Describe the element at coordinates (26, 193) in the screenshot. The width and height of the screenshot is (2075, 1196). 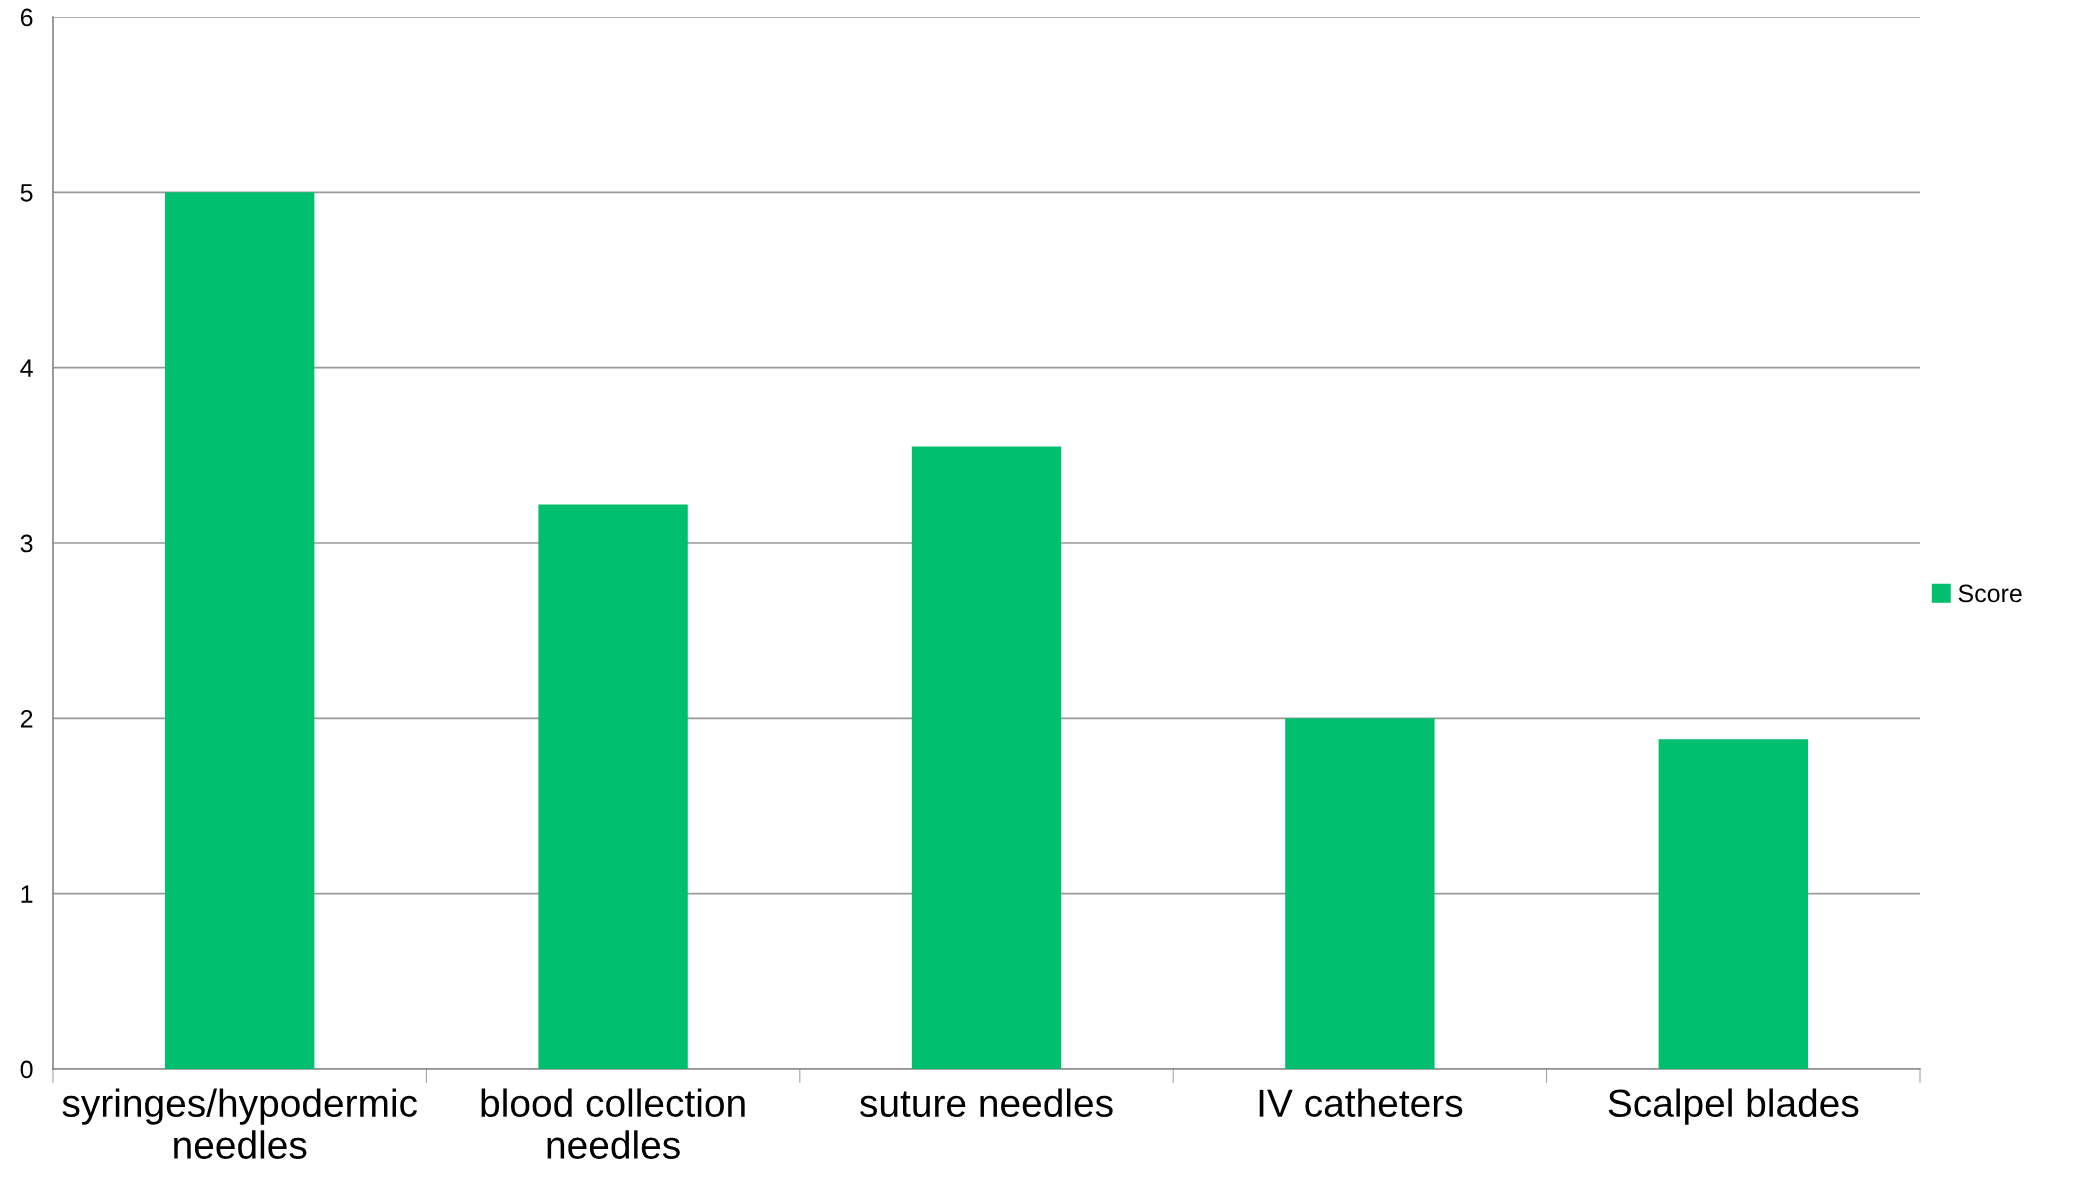
I see `y-tick-label: 5` at that location.